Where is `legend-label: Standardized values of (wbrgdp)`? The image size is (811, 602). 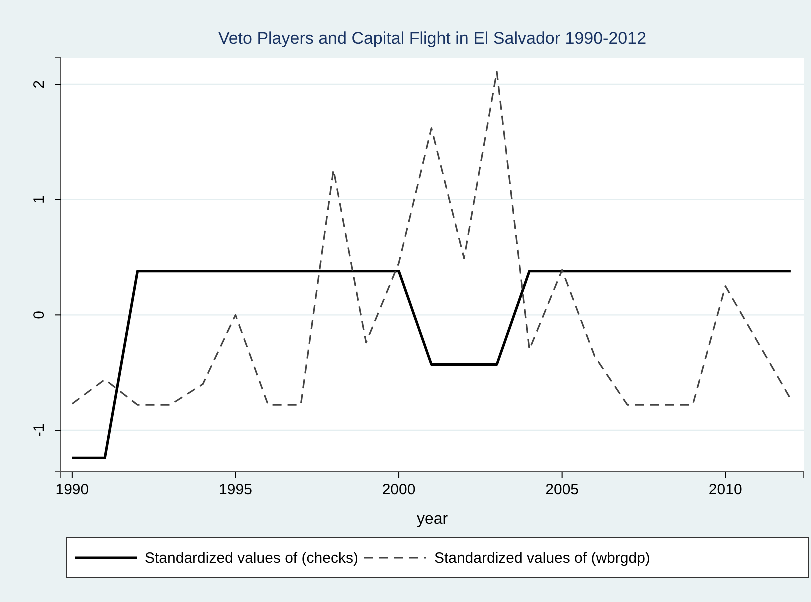
legend-label: Standardized values of (wbrgdp) is located at coordinates (542, 558).